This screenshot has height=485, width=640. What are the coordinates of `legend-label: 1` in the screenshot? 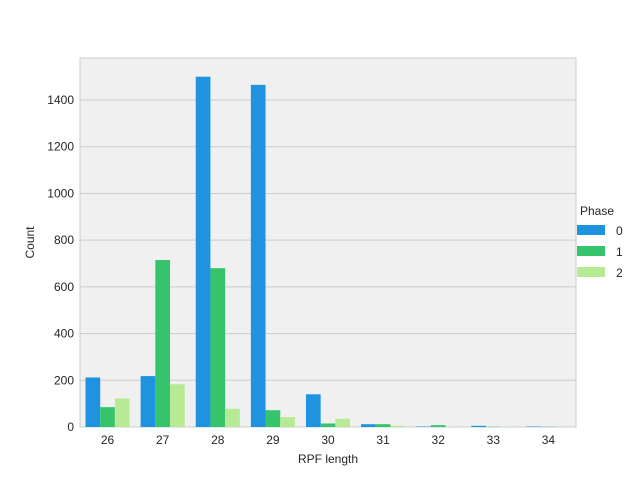 It's located at (619, 252).